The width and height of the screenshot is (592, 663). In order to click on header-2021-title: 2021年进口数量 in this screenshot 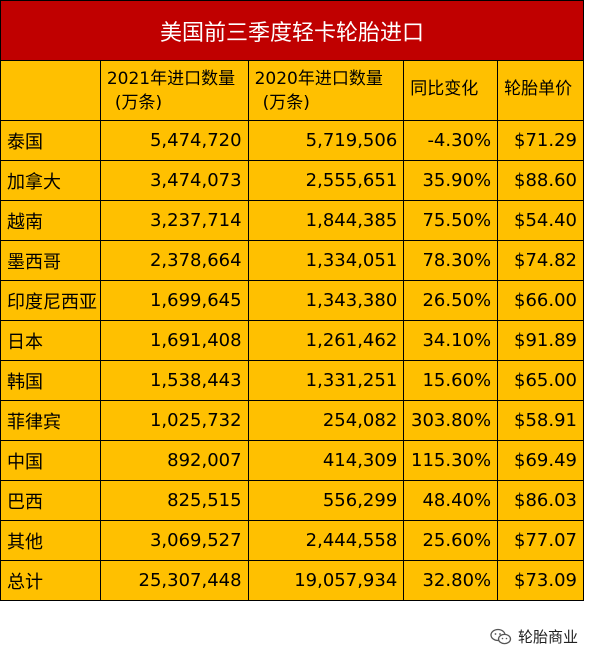, I will do `click(171, 79)`.